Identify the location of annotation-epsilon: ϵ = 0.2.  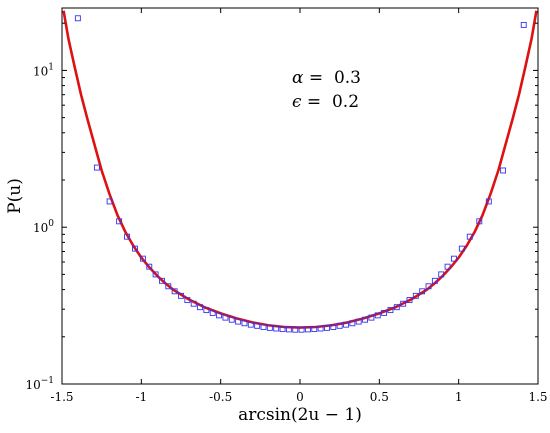
(325, 102).